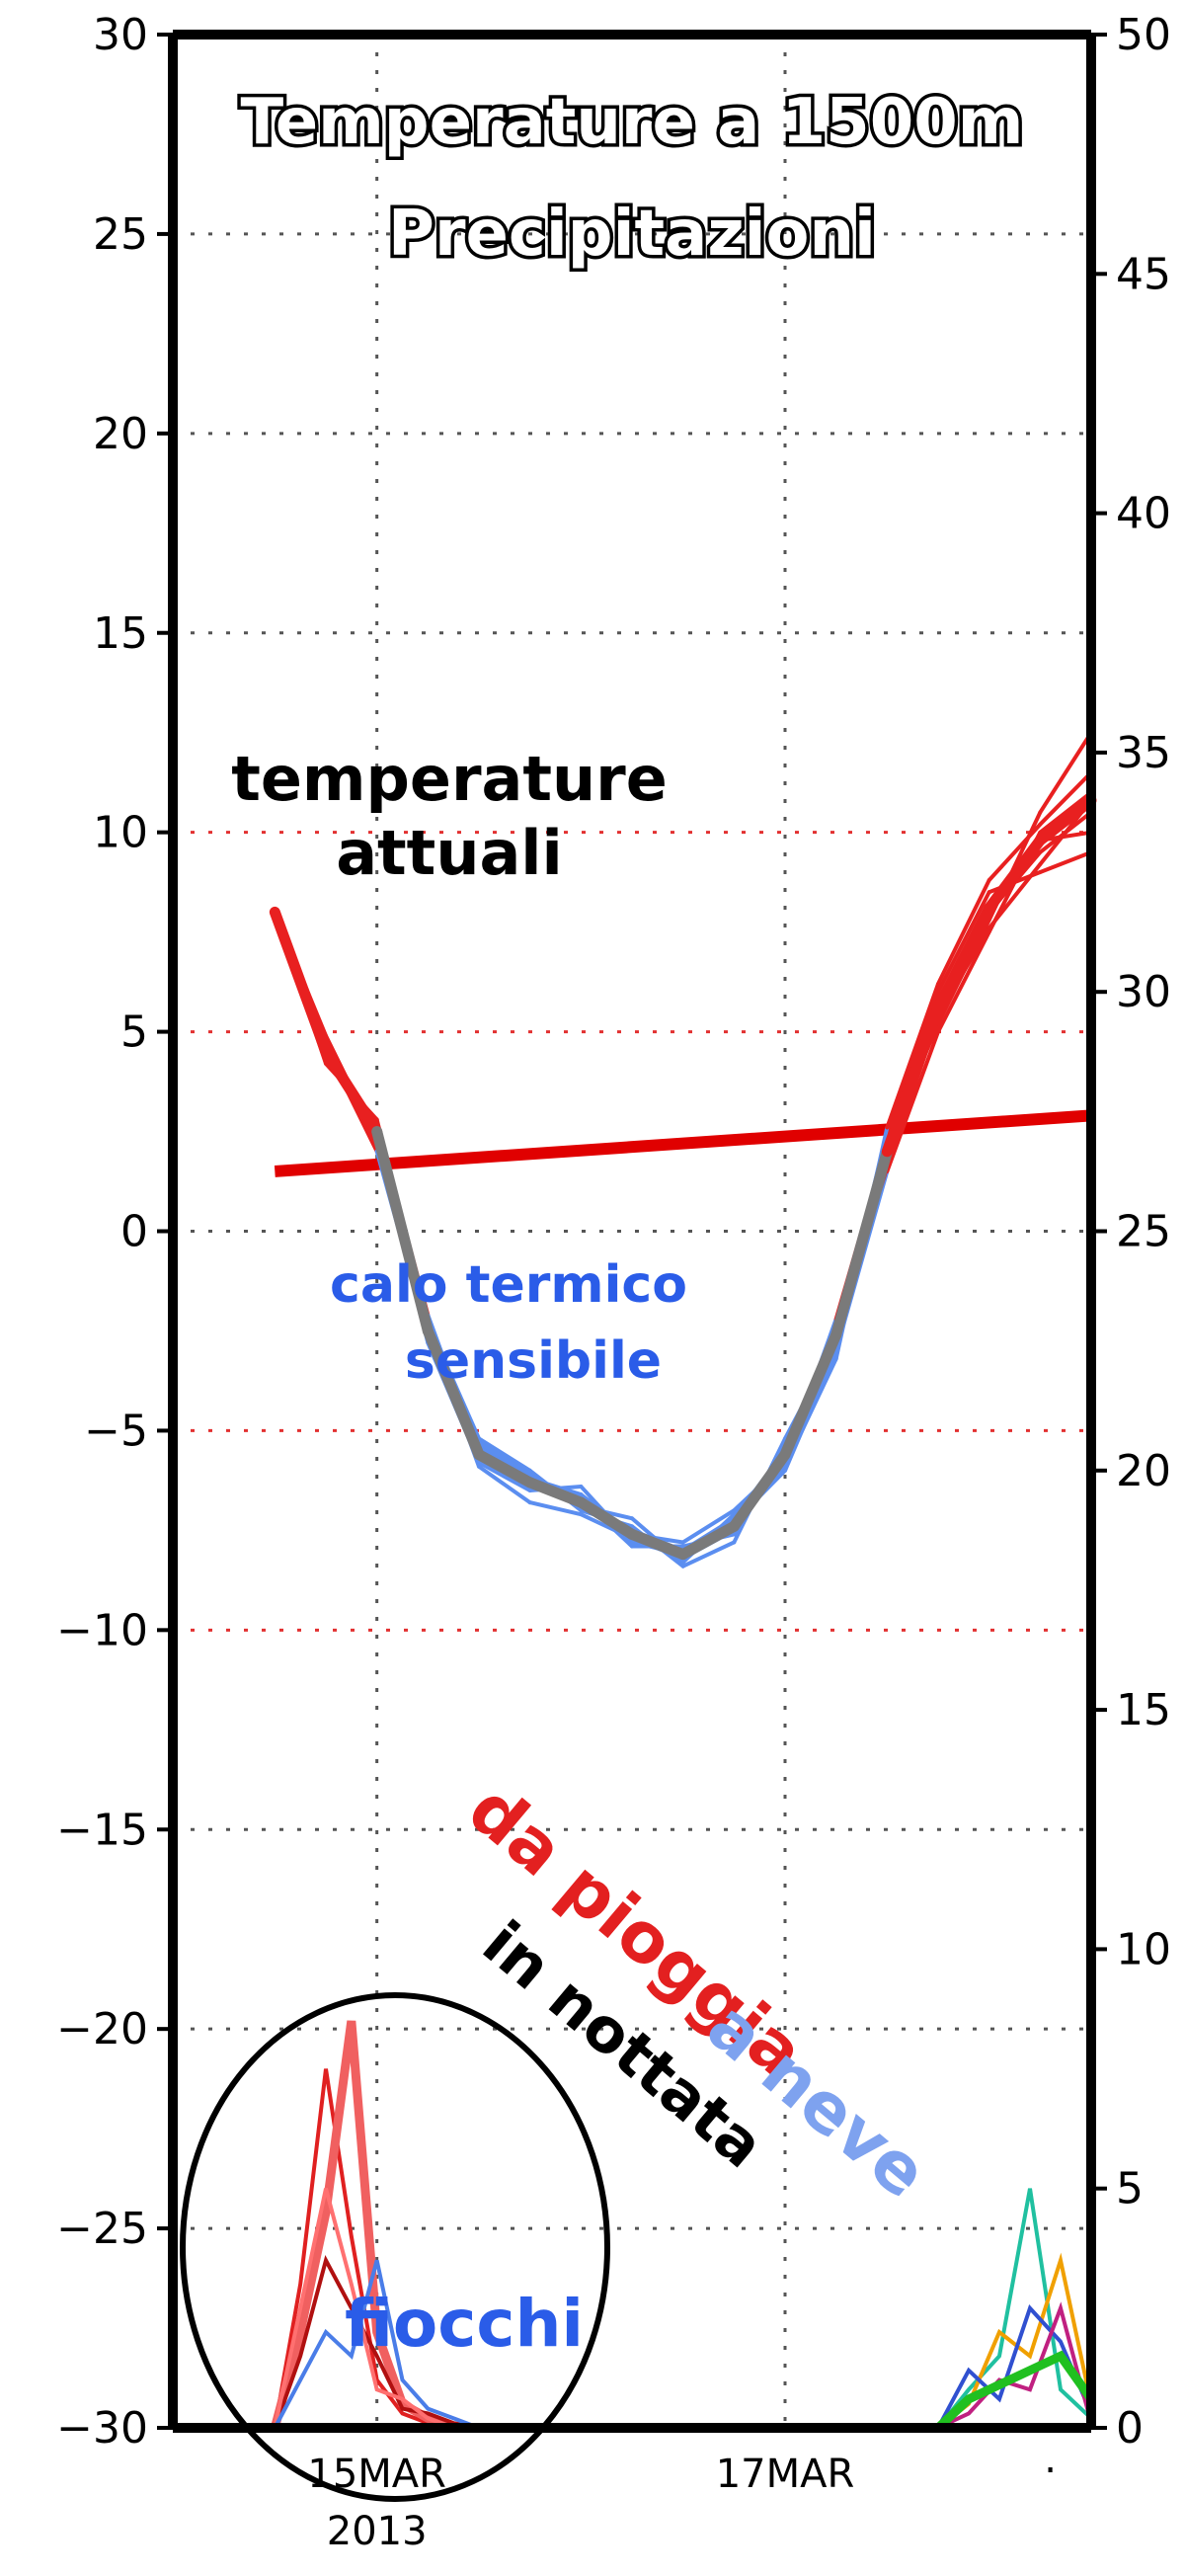  What do you see at coordinates (1143, 1232) in the screenshot?
I see `tick-label-right: 25` at bounding box center [1143, 1232].